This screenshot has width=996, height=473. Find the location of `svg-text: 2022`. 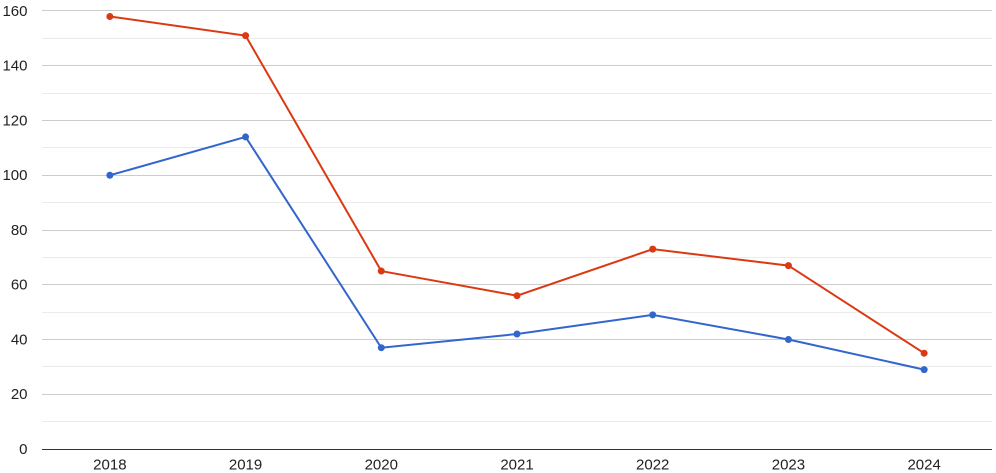

svg-text: 2022 is located at coordinates (652, 465).